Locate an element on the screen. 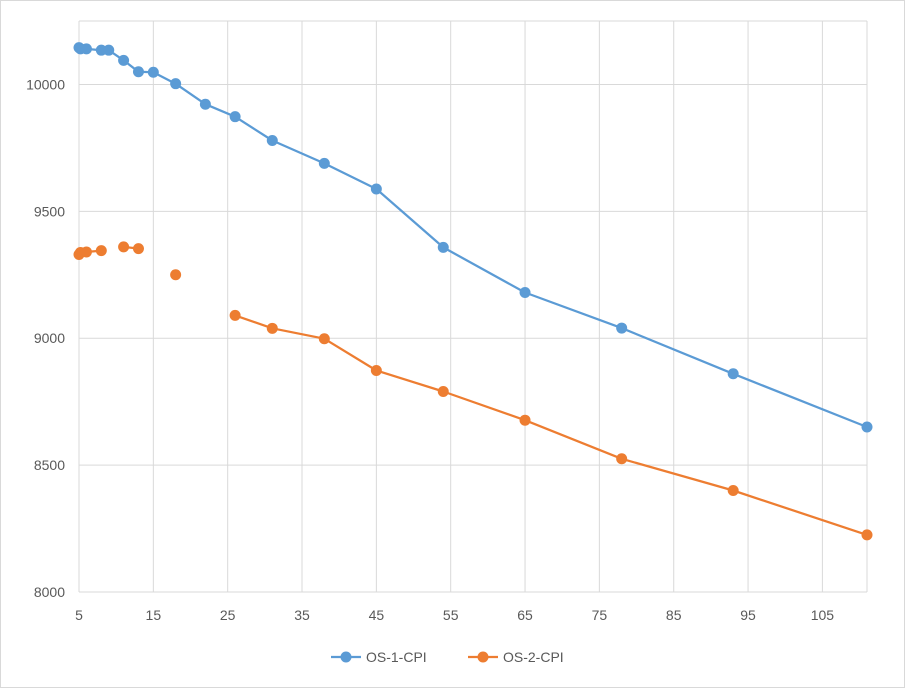 The height and width of the screenshot is (692, 905). x-tick-label: 55 is located at coordinates (451, 615).